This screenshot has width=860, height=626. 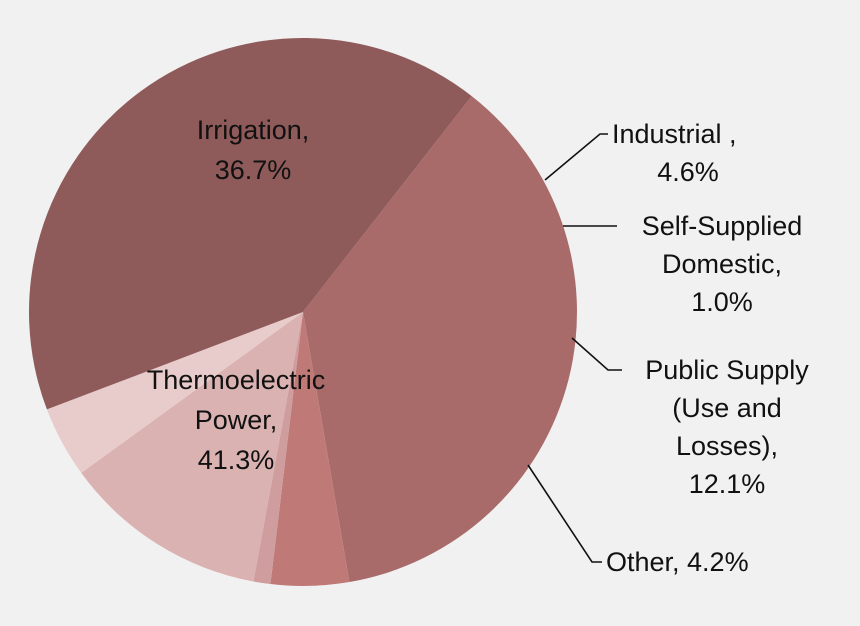 I want to click on slice-label-public-supply-use-and-losses: Public Supply (Use and Losses), 12.1%, so click(x=727, y=427).